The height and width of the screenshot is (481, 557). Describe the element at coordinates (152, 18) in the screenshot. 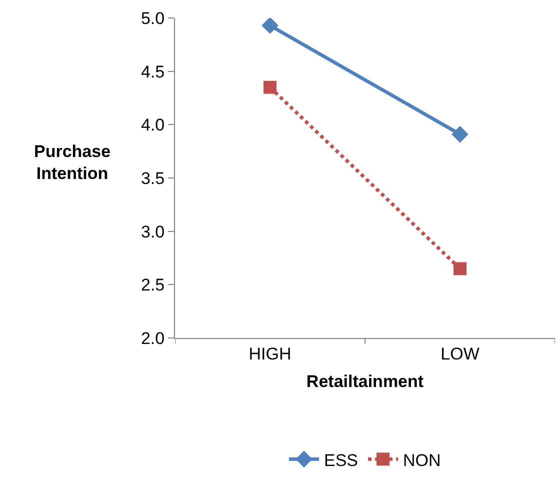

I see `y-tick-label: 5.0` at that location.